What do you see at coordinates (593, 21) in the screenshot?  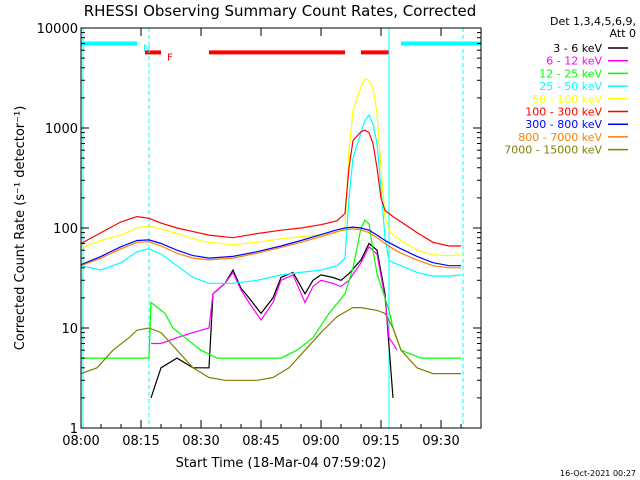 I see `legend-header-detectors: Det 1,3,4,5,6,9,` at bounding box center [593, 21].